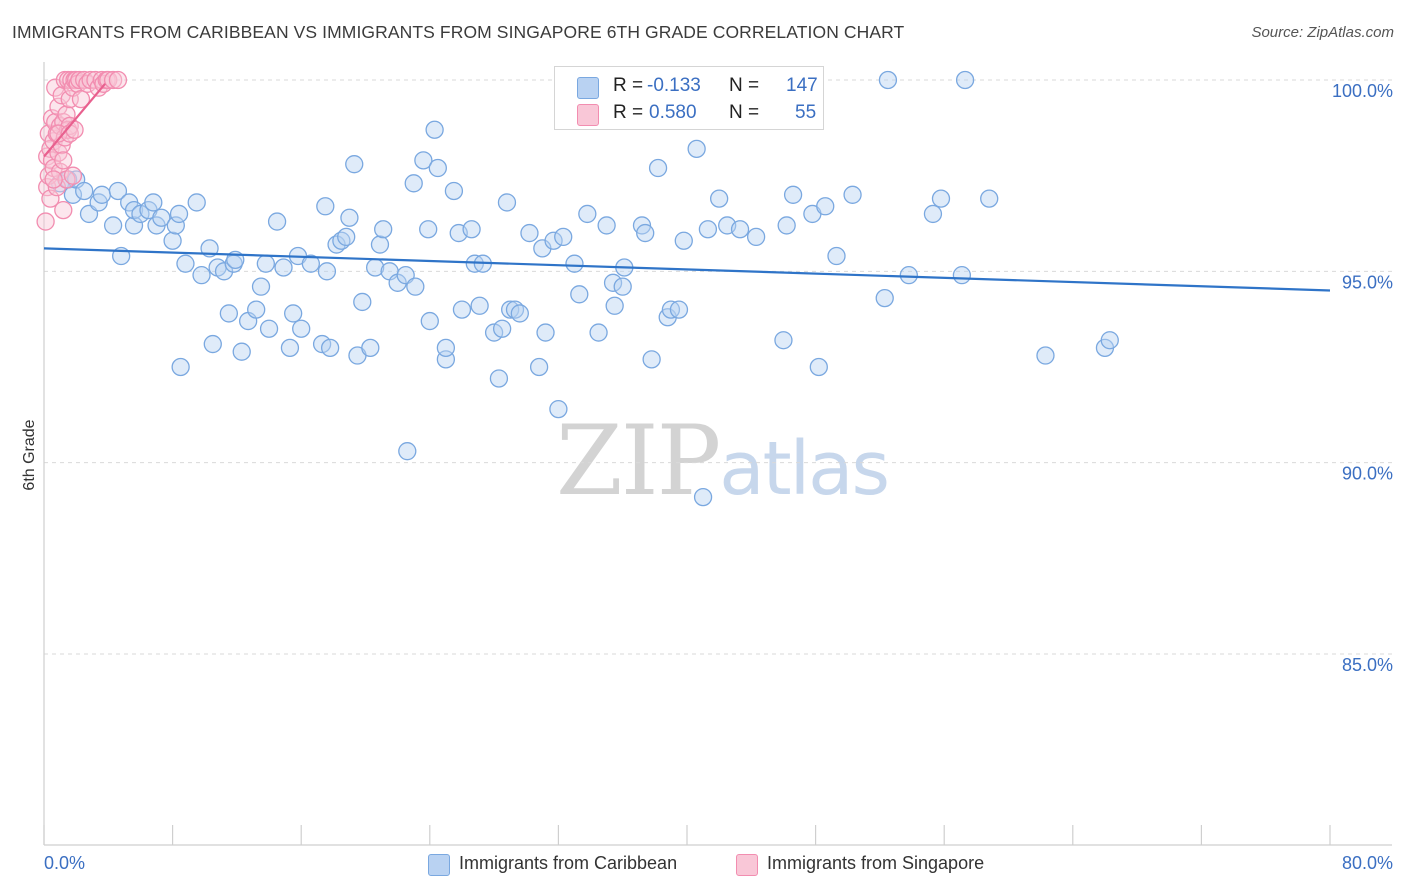 This screenshot has height=892, width=1406. I want to click on series-swatch-caribbean, so click(439, 865).